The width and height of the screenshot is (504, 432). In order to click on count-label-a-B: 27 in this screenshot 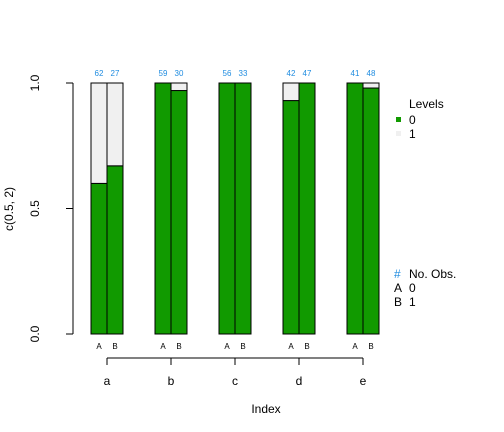, I will do `click(115, 73)`.